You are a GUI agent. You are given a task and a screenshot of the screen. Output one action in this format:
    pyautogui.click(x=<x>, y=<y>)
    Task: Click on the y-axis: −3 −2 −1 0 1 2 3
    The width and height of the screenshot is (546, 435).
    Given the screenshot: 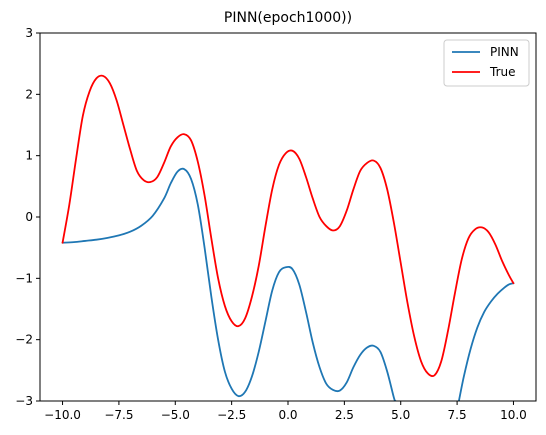 What is the action you would take?
    pyautogui.click(x=27, y=217)
    